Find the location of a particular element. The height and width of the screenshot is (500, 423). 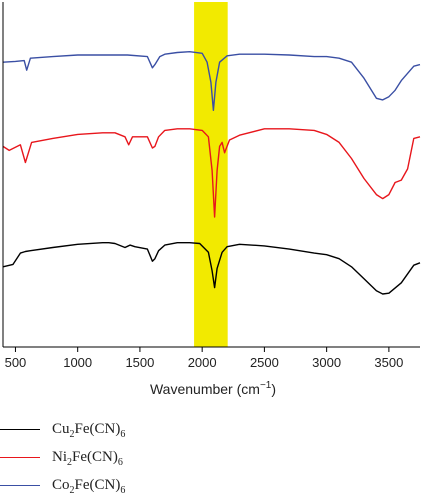

series-line-co2fecn6 is located at coordinates (211, 81).